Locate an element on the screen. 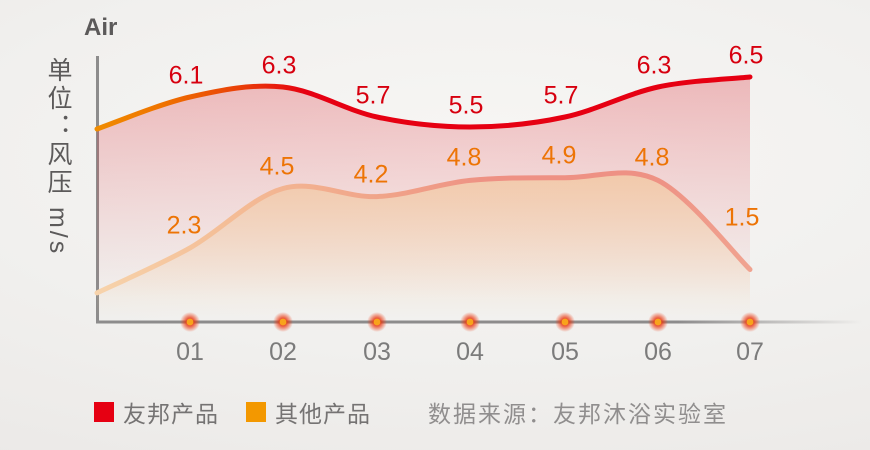 The width and height of the screenshot is (870, 450). x-tick-label: 03 is located at coordinates (377, 352).